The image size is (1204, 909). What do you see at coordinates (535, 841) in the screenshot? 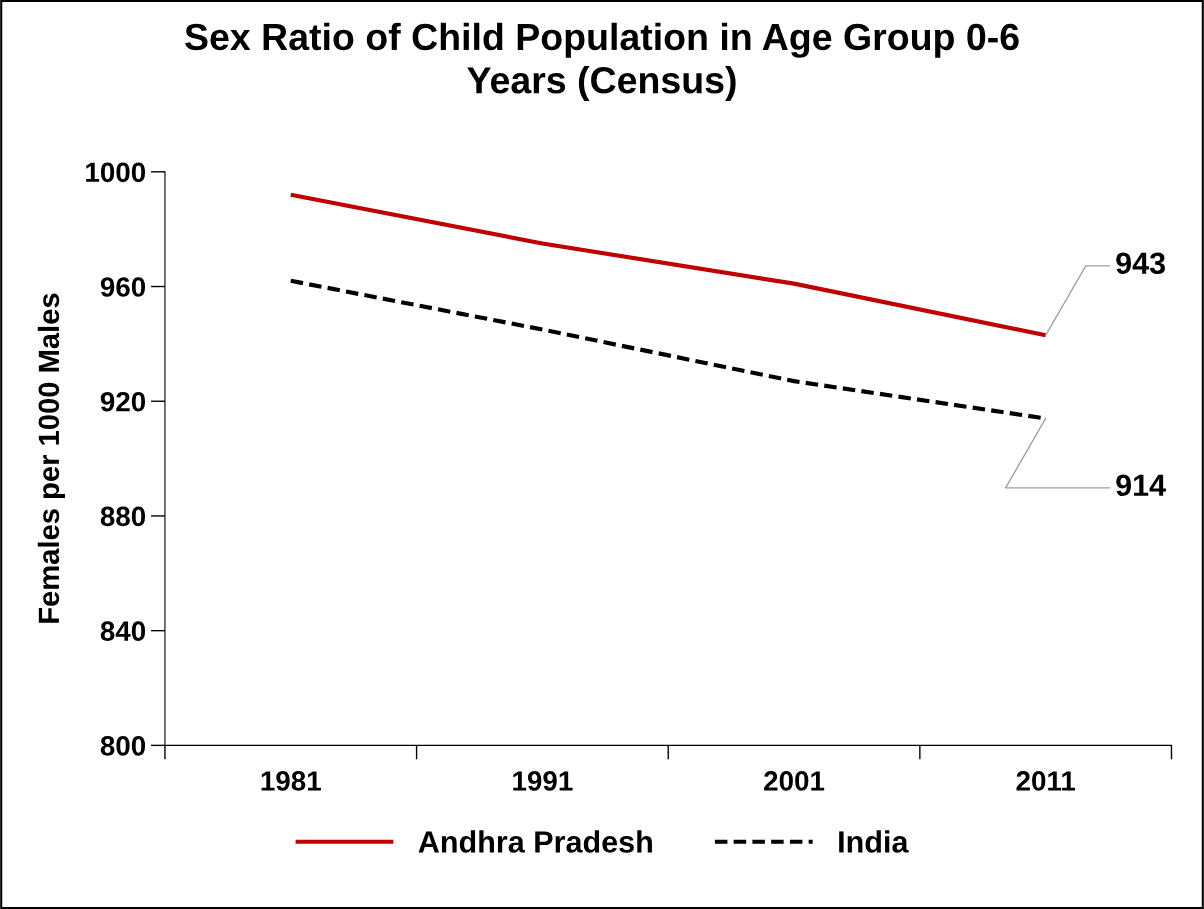
I see `legend-label: Andhra Pradesh` at bounding box center [535, 841].